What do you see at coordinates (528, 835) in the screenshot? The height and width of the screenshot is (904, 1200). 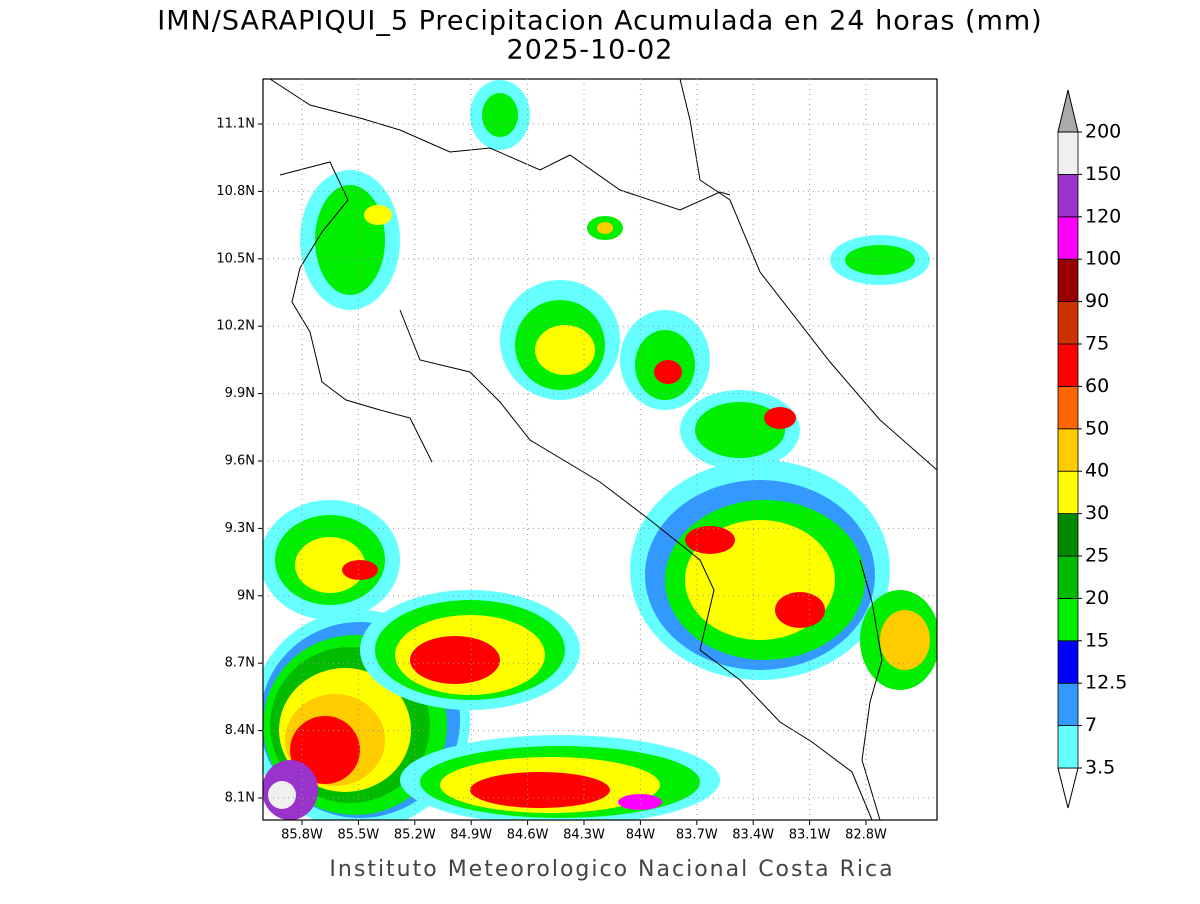 I see `lon-tick-label: 84.6W` at bounding box center [528, 835].